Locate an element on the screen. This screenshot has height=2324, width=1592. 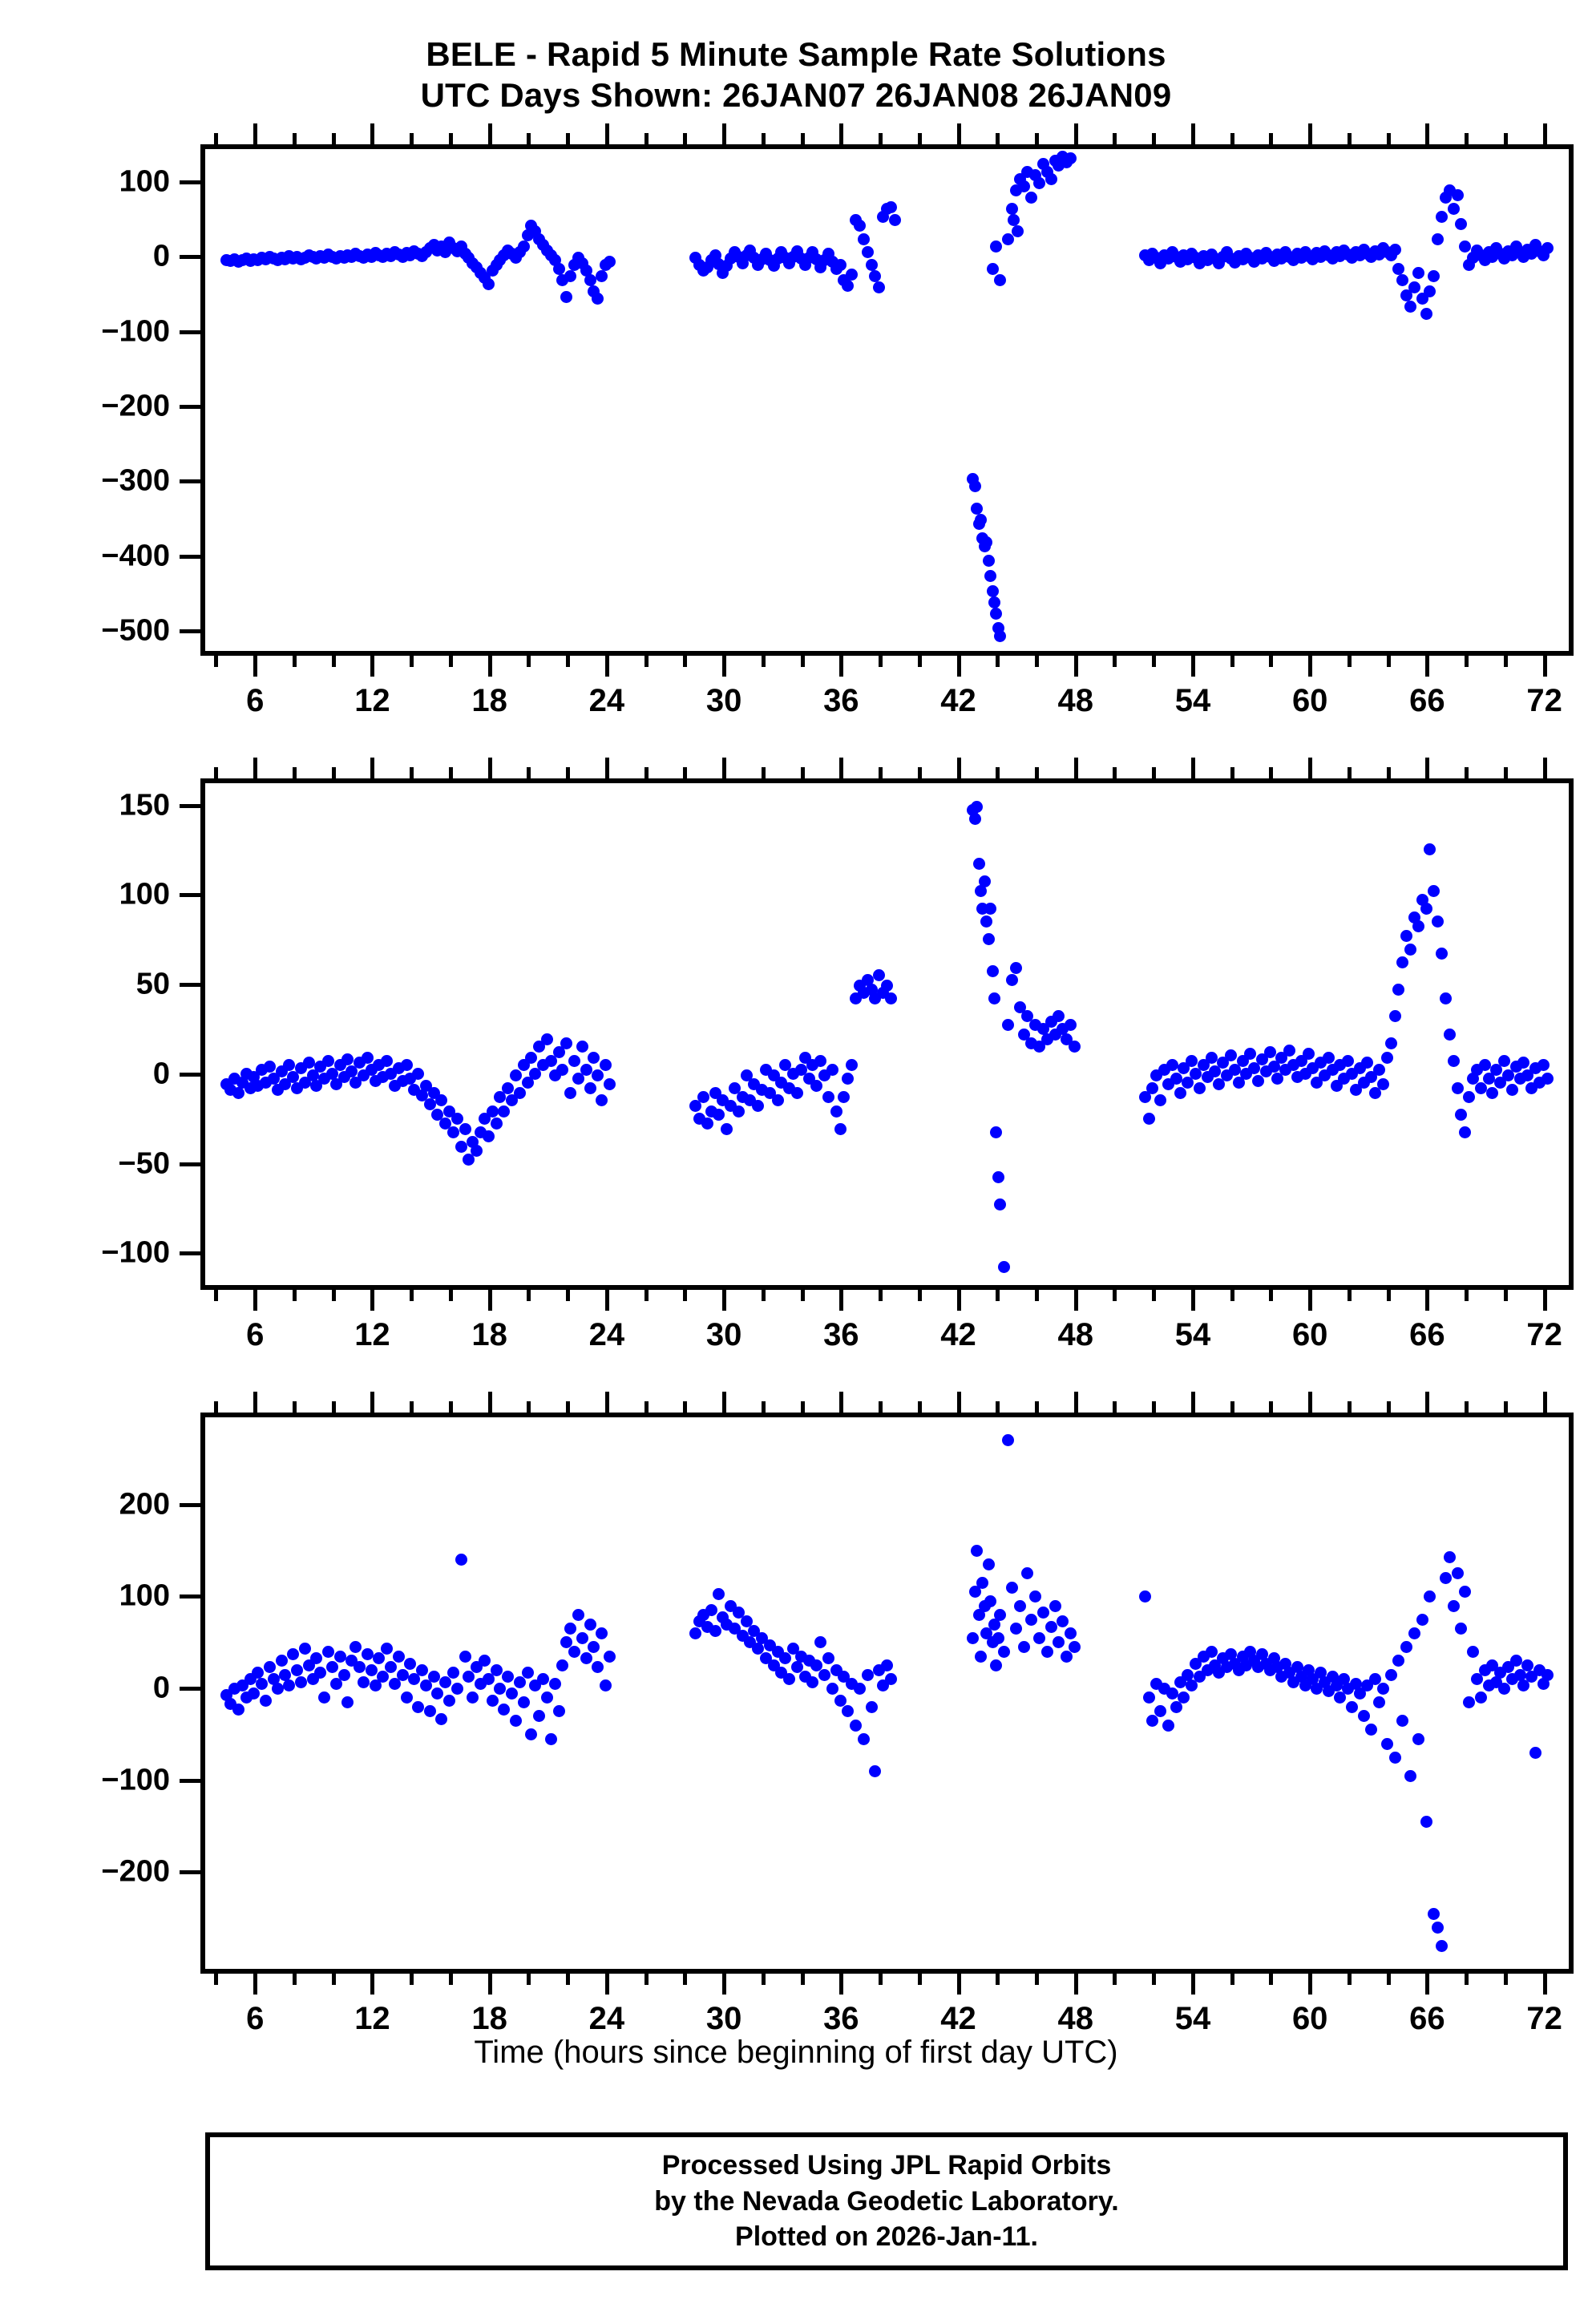
y-axis-title-up: Up (mm) is located at coordinates (161, 1969).